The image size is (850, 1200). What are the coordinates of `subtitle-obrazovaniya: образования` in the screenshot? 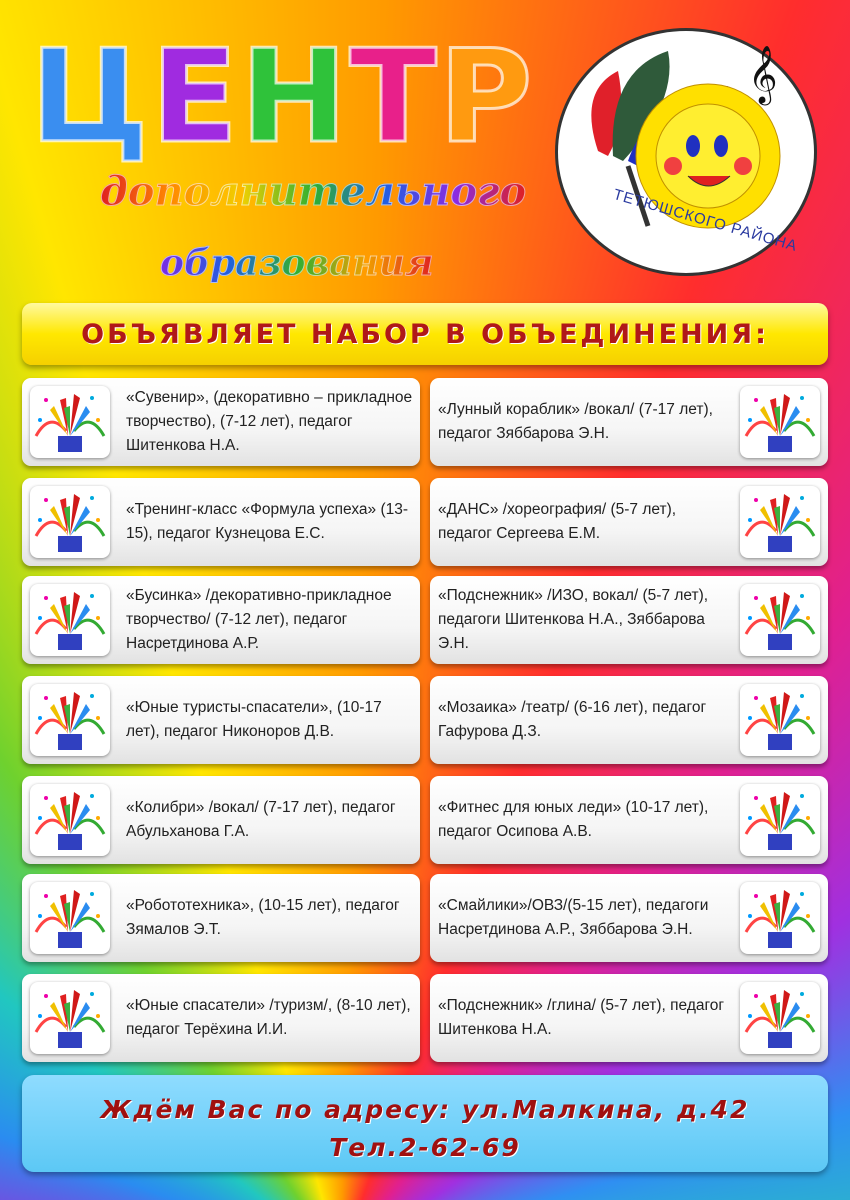 It's located at (297, 263).